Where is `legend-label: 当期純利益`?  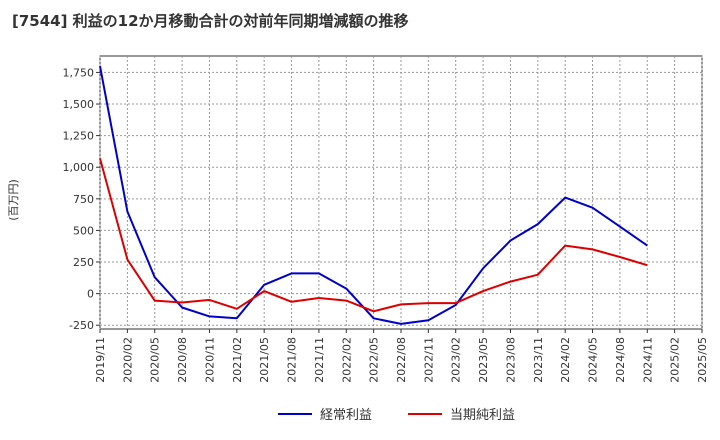
legend-label: 当期純利益 is located at coordinates (482, 415).